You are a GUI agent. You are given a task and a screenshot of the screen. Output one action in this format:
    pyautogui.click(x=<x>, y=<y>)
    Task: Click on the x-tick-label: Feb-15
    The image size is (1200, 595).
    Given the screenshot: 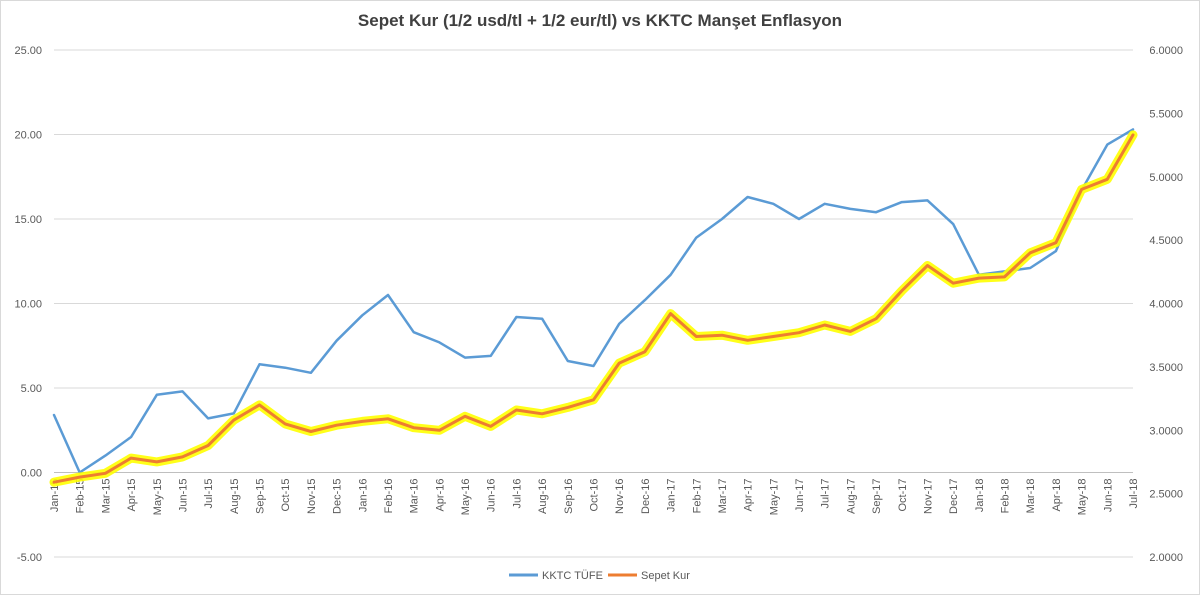 What is the action you would take?
    pyautogui.click(x=81, y=496)
    